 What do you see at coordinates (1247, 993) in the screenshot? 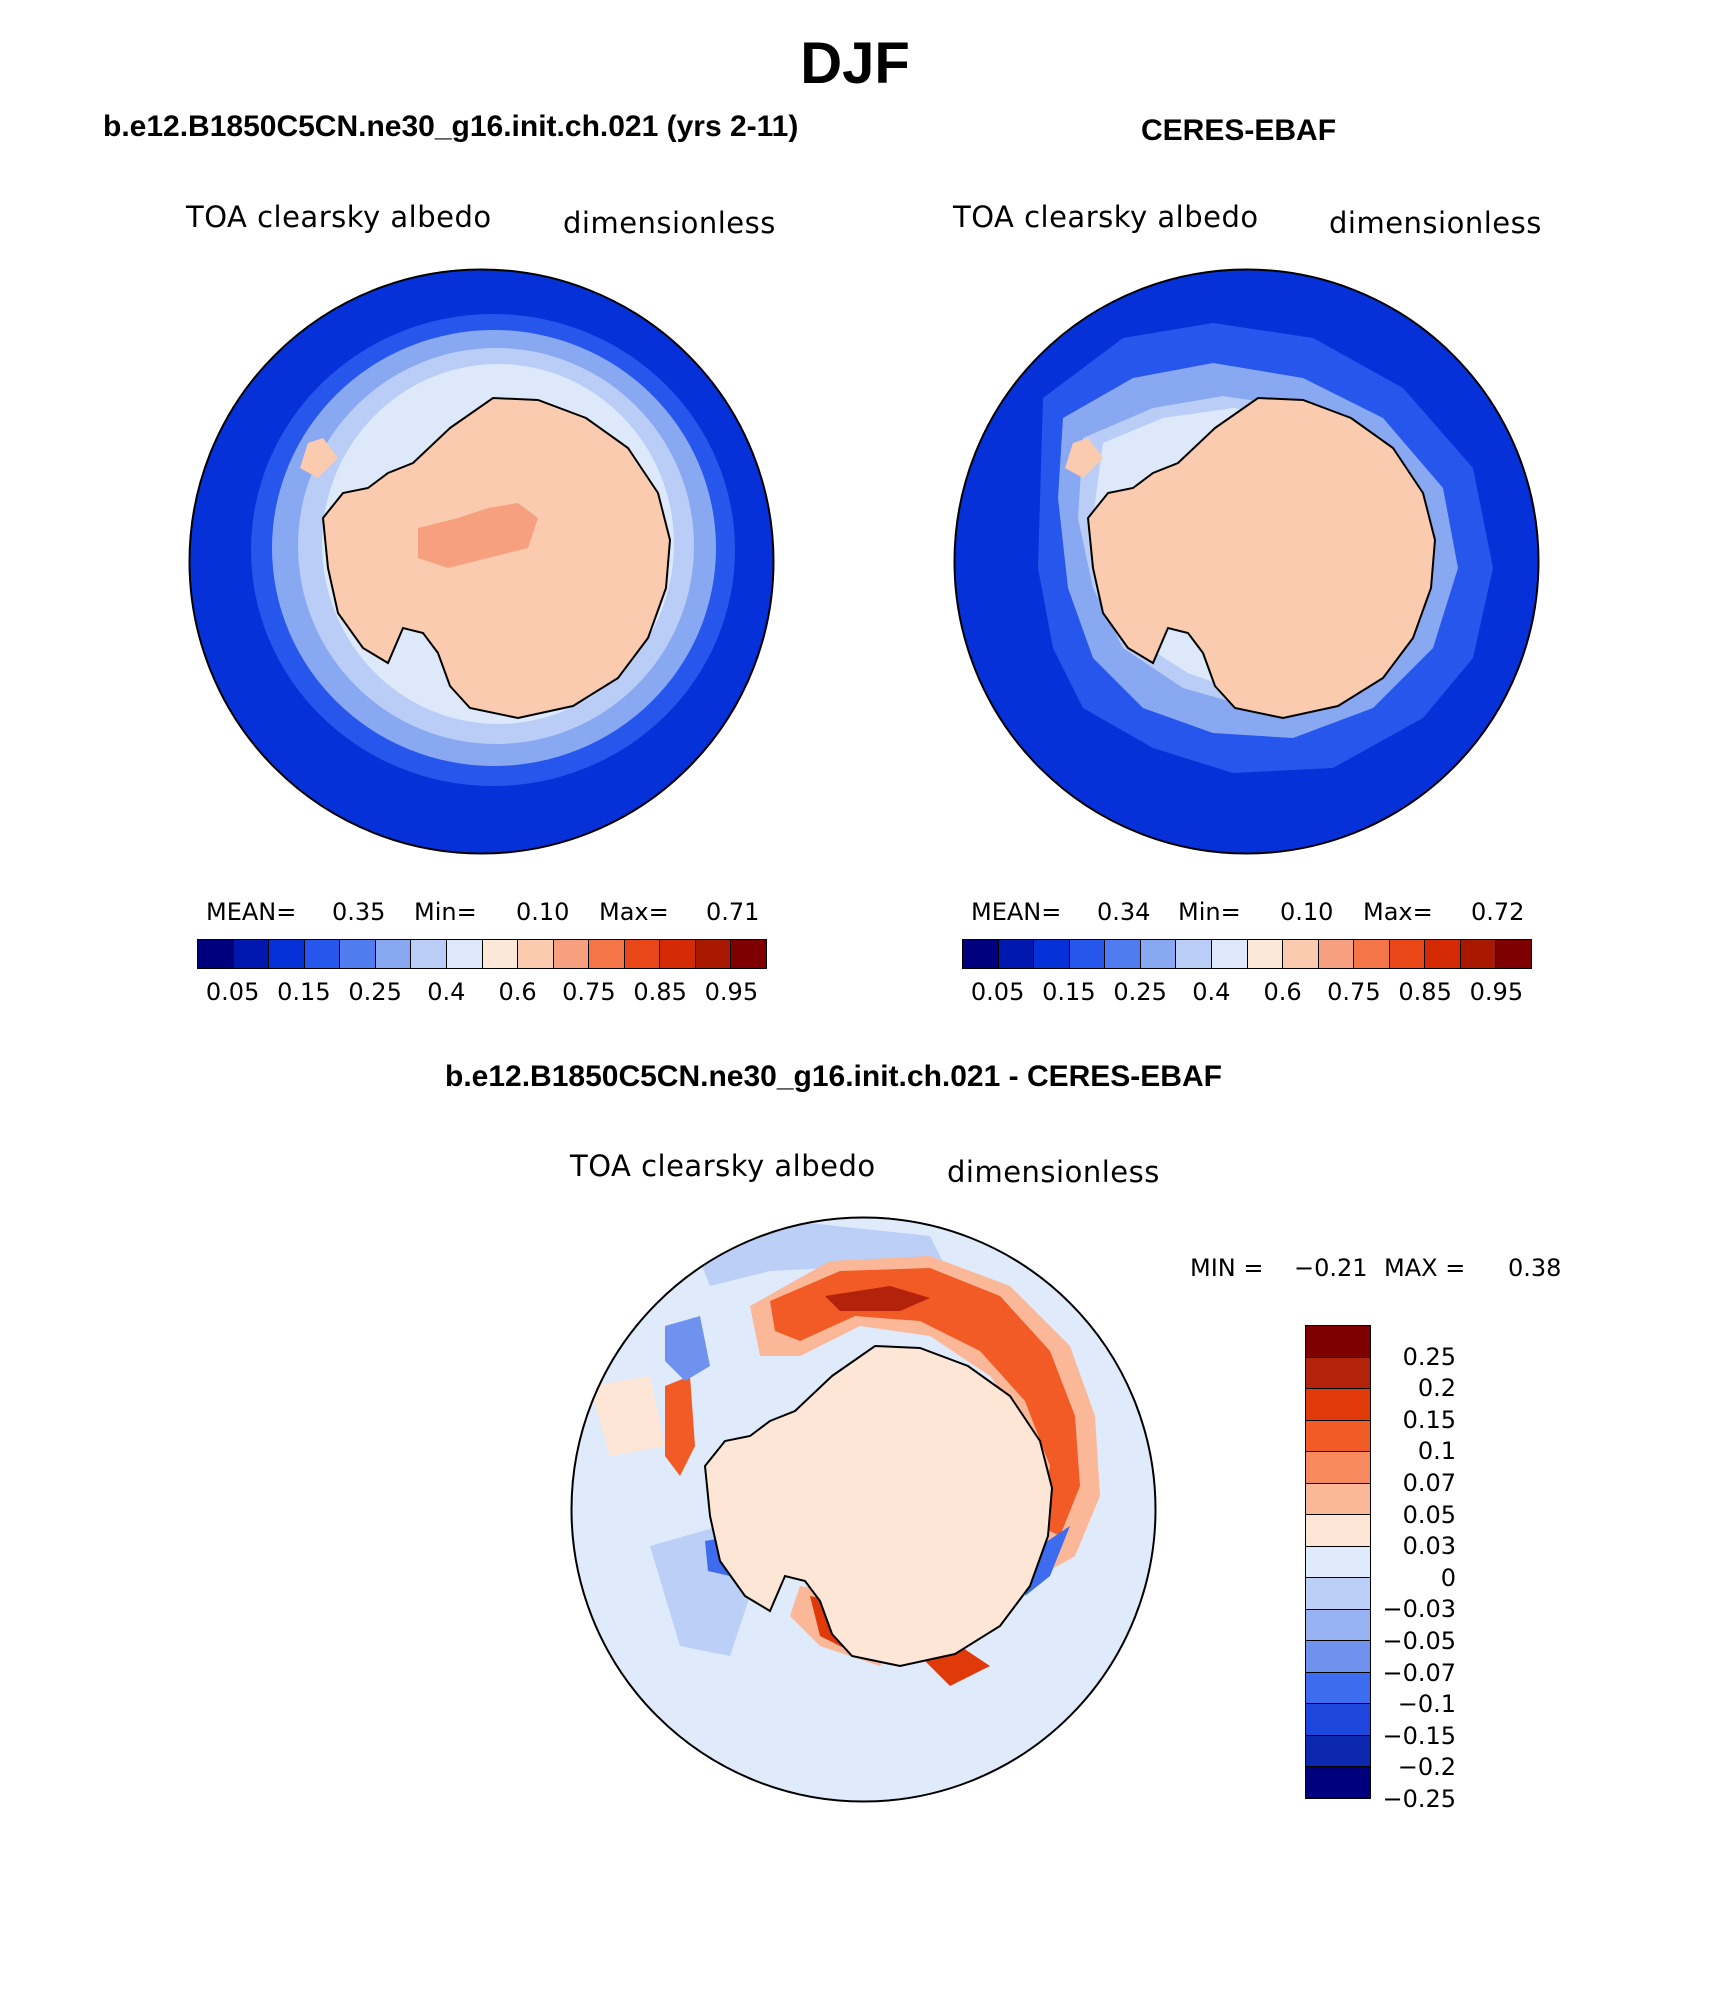
I see `panel-2-colorbar-ticks: 0.05 0.15 0.25 0.4 0.6 0.75 0.85 0.95` at bounding box center [1247, 993].